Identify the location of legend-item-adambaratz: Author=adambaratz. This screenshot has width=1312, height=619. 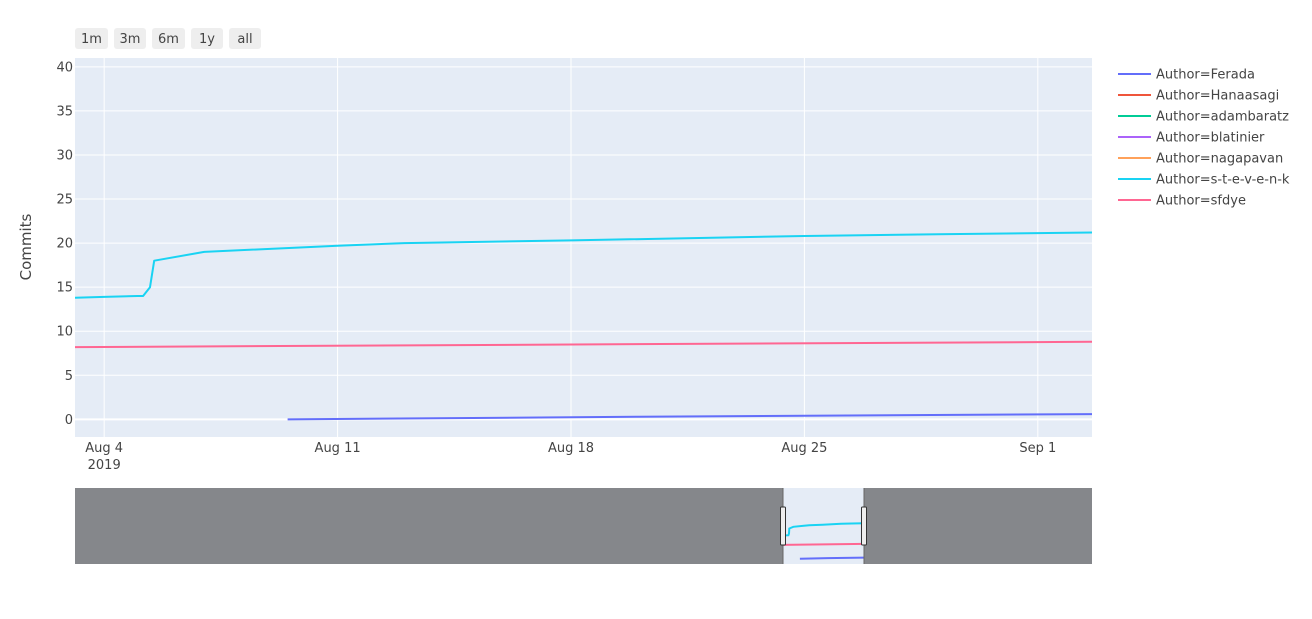
(1203, 117).